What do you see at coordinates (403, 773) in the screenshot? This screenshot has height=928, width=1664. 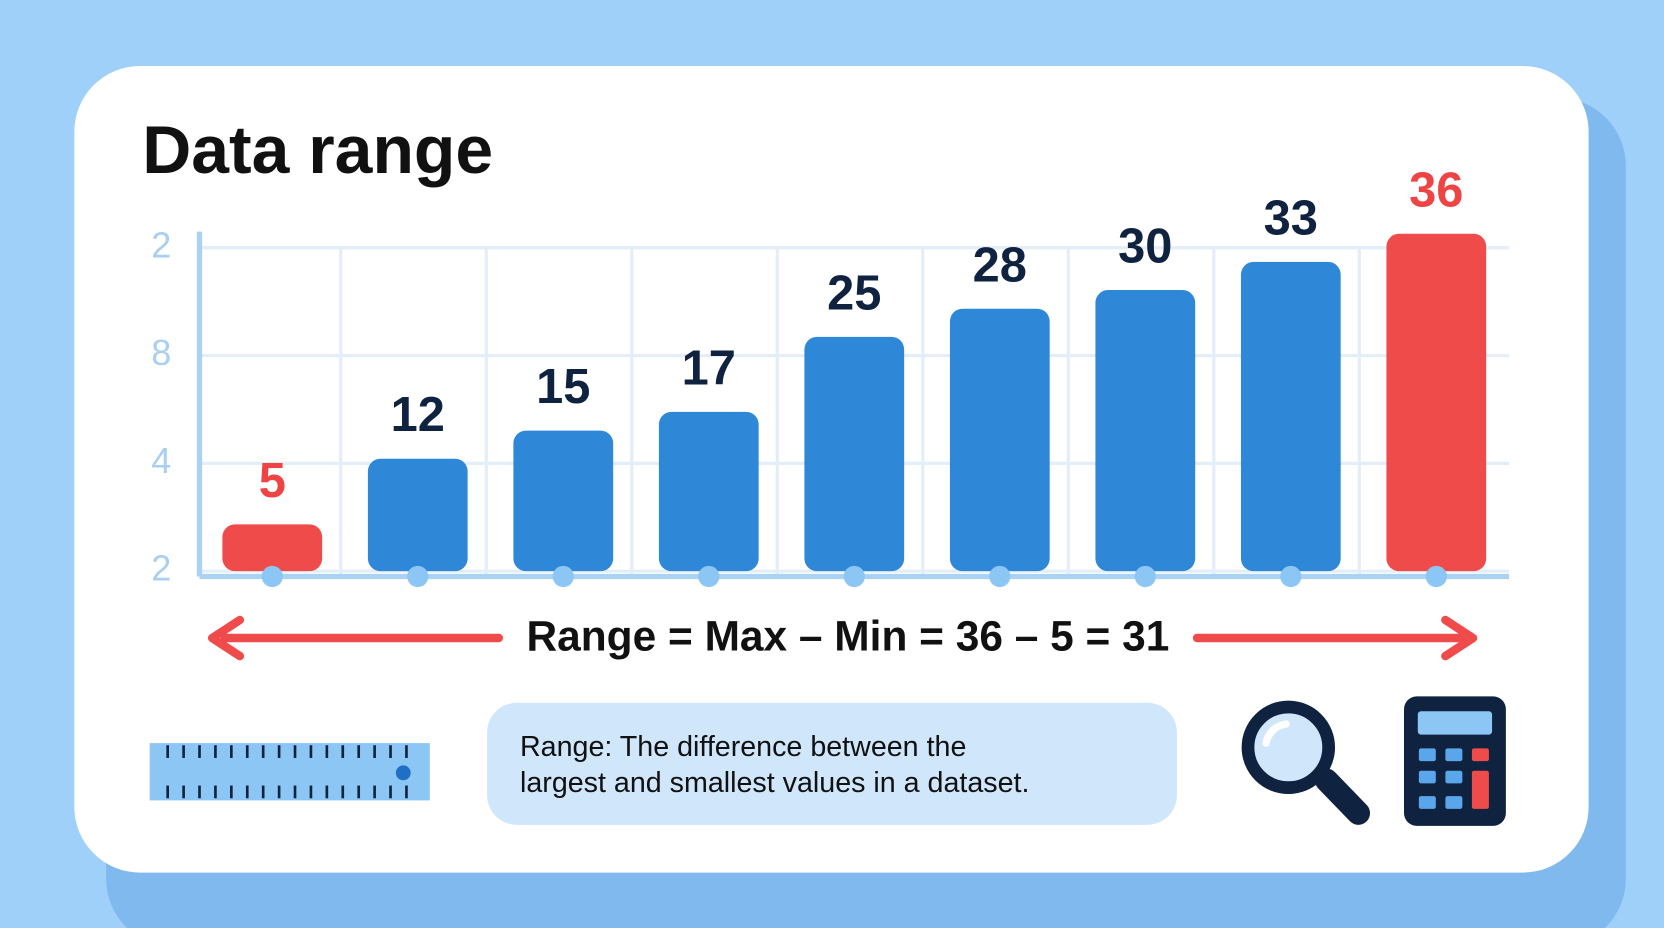 I see `ruler-dot` at bounding box center [403, 773].